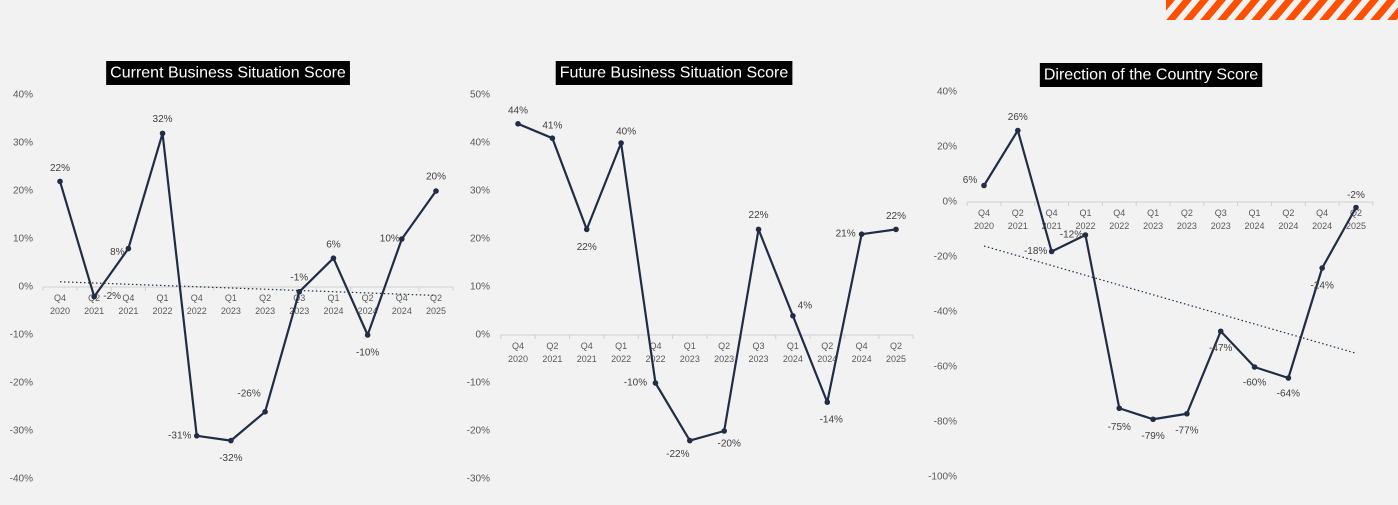 The image size is (1398, 505). What do you see at coordinates (1119, 427) in the screenshot?
I see `data-label: -75%` at bounding box center [1119, 427].